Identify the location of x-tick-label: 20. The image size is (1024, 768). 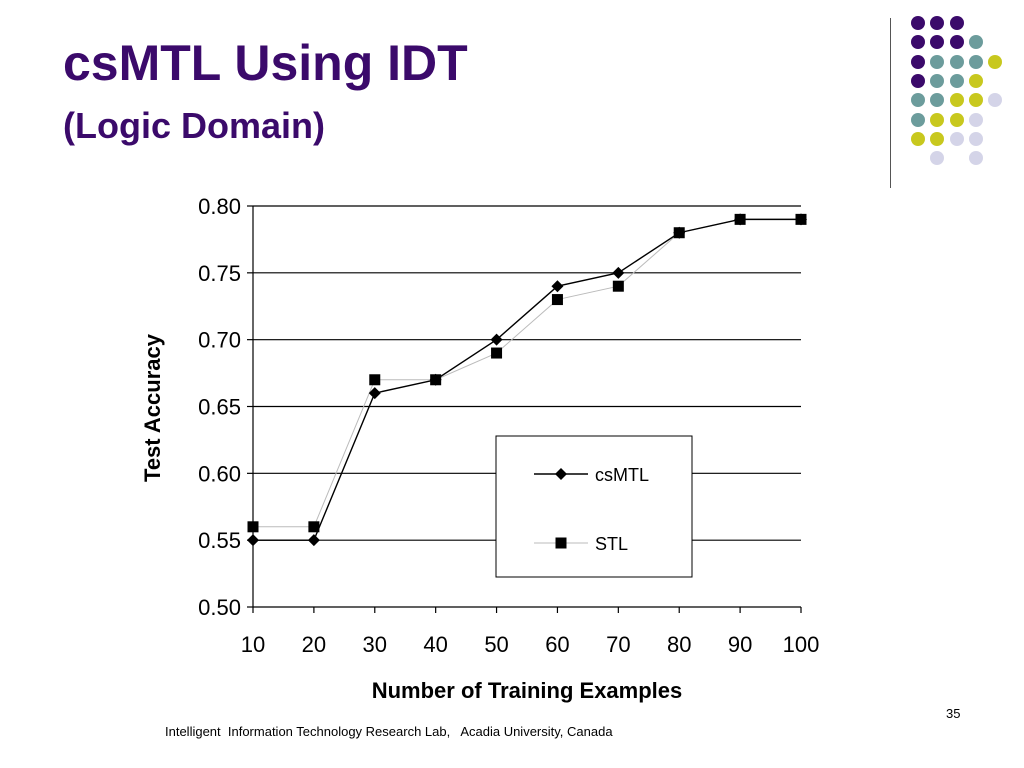
(314, 644).